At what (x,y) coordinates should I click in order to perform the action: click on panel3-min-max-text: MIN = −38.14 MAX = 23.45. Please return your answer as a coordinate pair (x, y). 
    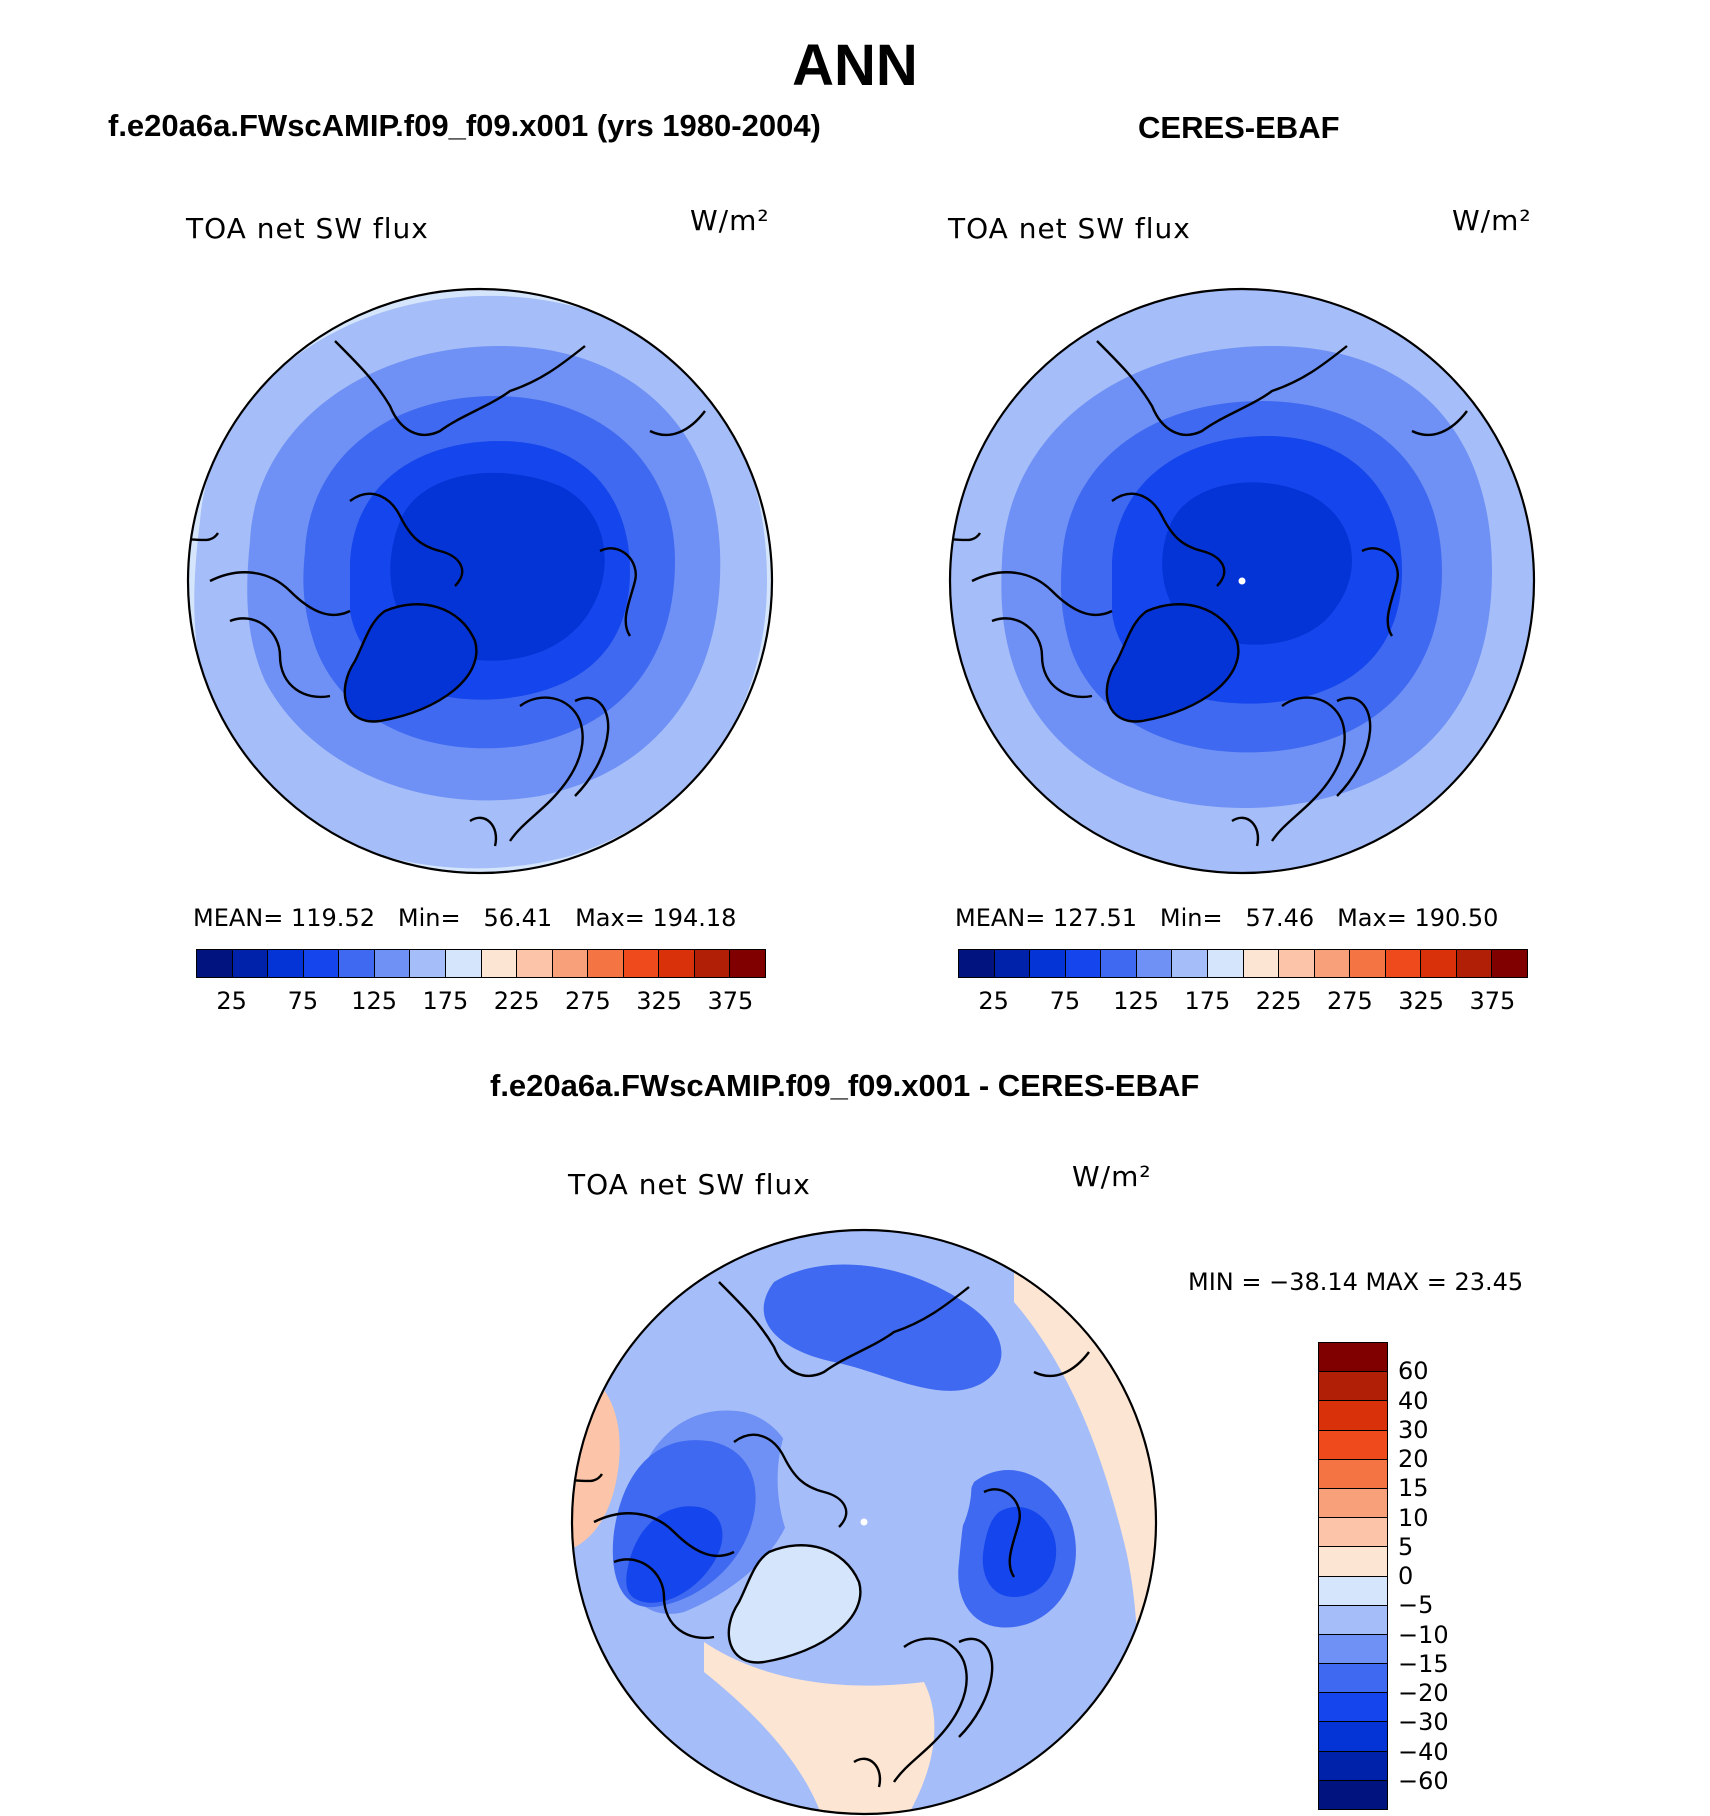
    Looking at the image, I should click on (1356, 1282).